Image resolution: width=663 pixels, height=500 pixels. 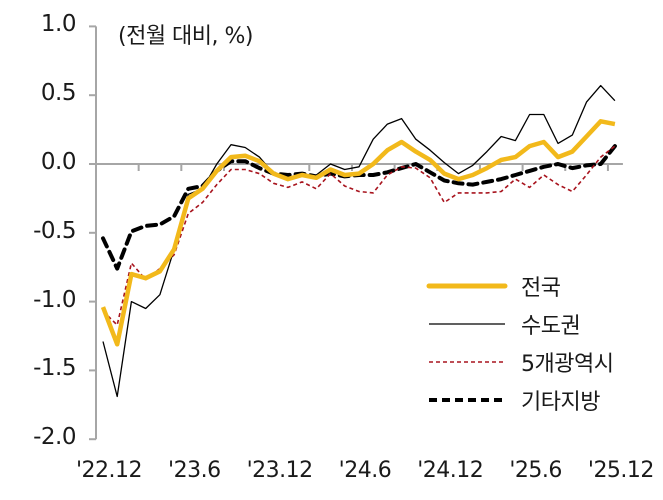 I want to click on y-tick-label: 1.0, so click(x=58, y=24).